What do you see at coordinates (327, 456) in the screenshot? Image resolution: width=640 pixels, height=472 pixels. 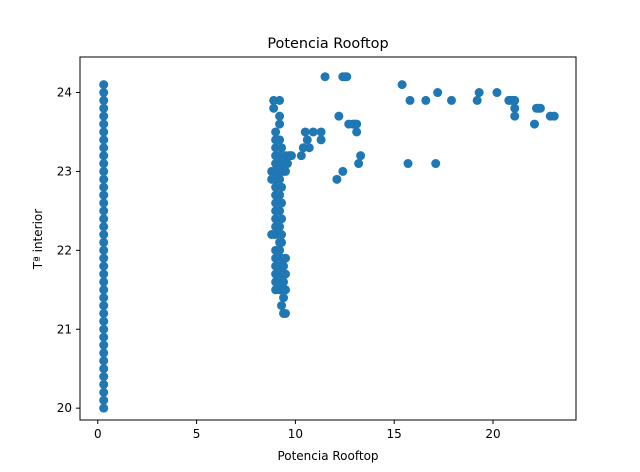 I see `x-axis-label: Potencia Rooftop` at bounding box center [327, 456].